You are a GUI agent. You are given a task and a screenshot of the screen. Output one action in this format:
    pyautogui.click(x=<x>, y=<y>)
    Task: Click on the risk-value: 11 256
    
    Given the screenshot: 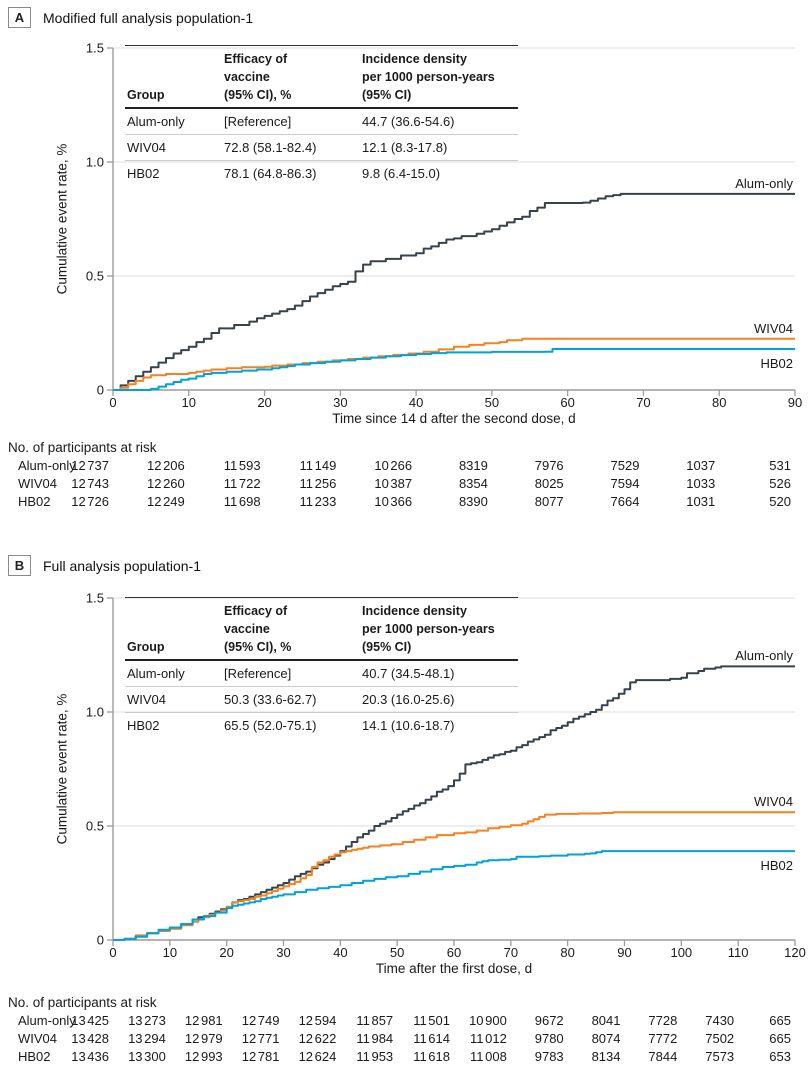 What is the action you would take?
    pyautogui.click(x=318, y=483)
    